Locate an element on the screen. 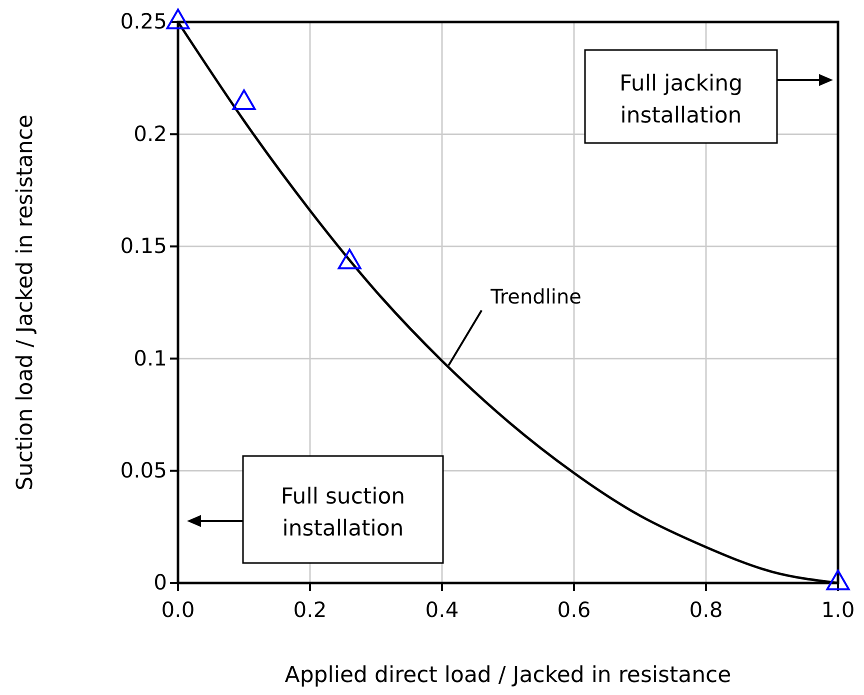 The width and height of the screenshot is (864, 695). y-tick-label: 0.05 is located at coordinates (143, 470).